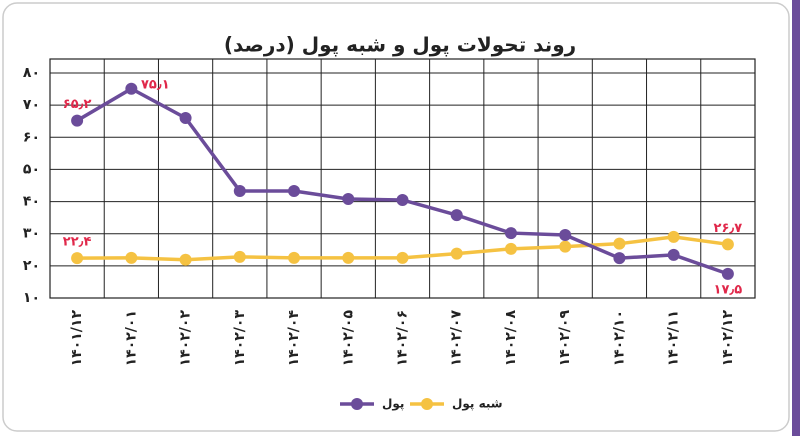 The height and width of the screenshot is (436, 800). What do you see at coordinates (77, 338) in the screenshot?
I see `x-tick-label: ۱۴۰۱/۱۲` at bounding box center [77, 338].